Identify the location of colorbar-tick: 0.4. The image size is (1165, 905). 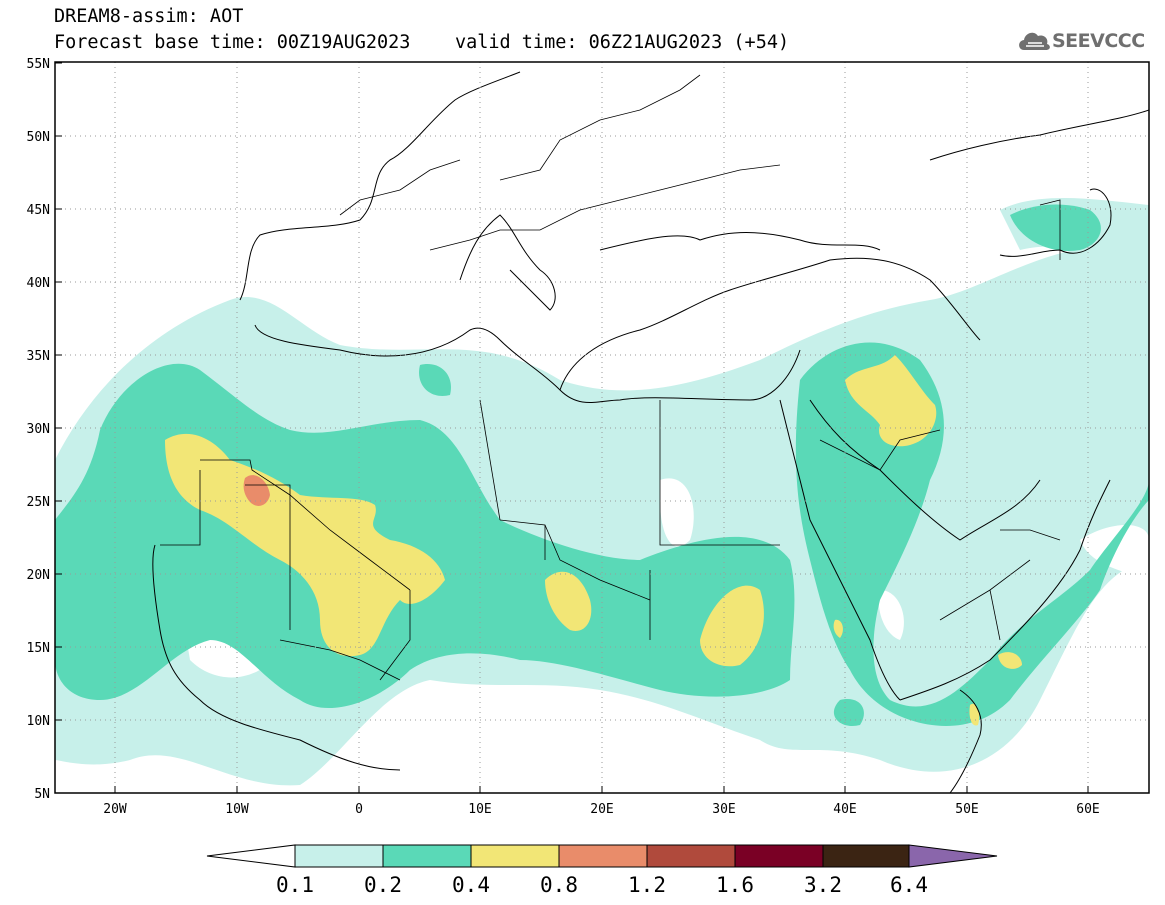
(471, 885).